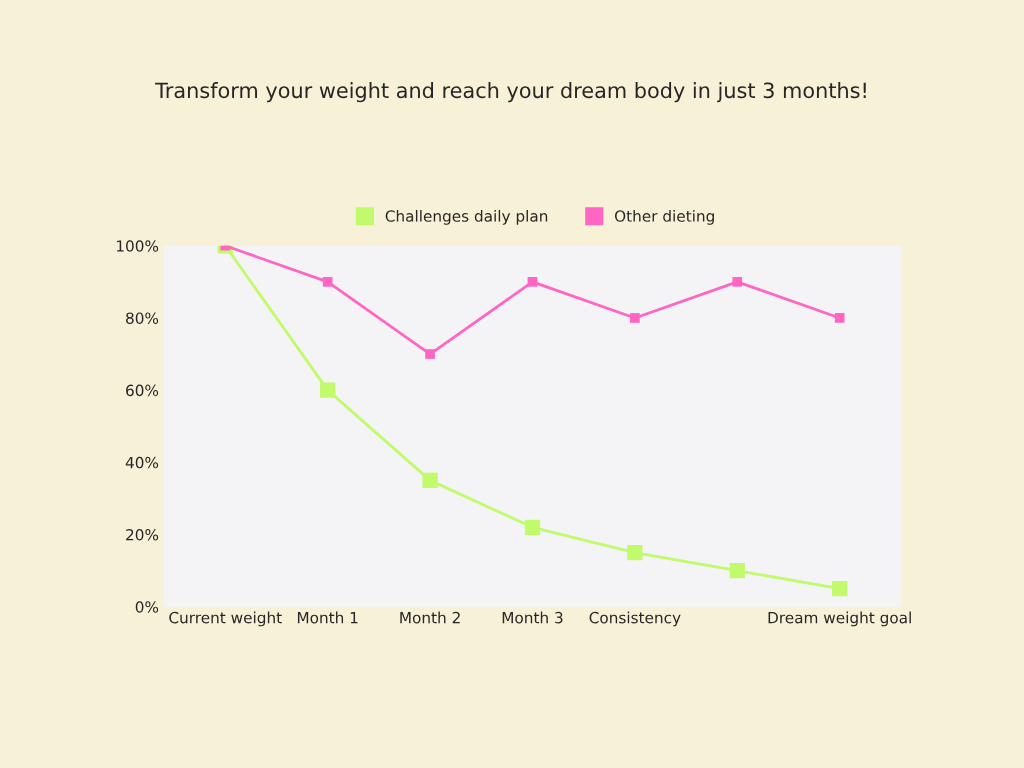  What do you see at coordinates (225, 619) in the screenshot?
I see `x-tick-label: Current weight` at bounding box center [225, 619].